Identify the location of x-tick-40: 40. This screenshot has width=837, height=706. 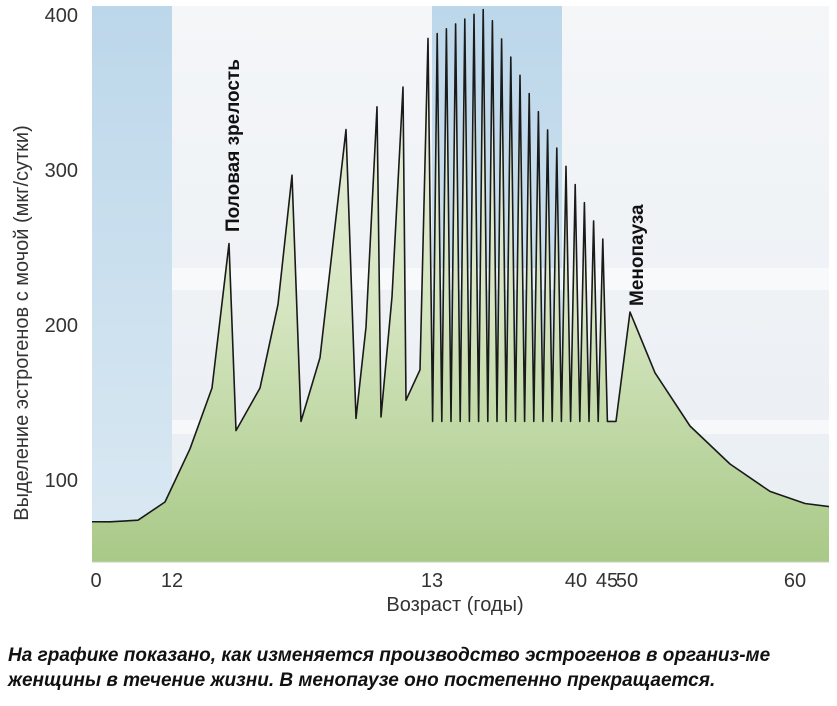
(576, 581).